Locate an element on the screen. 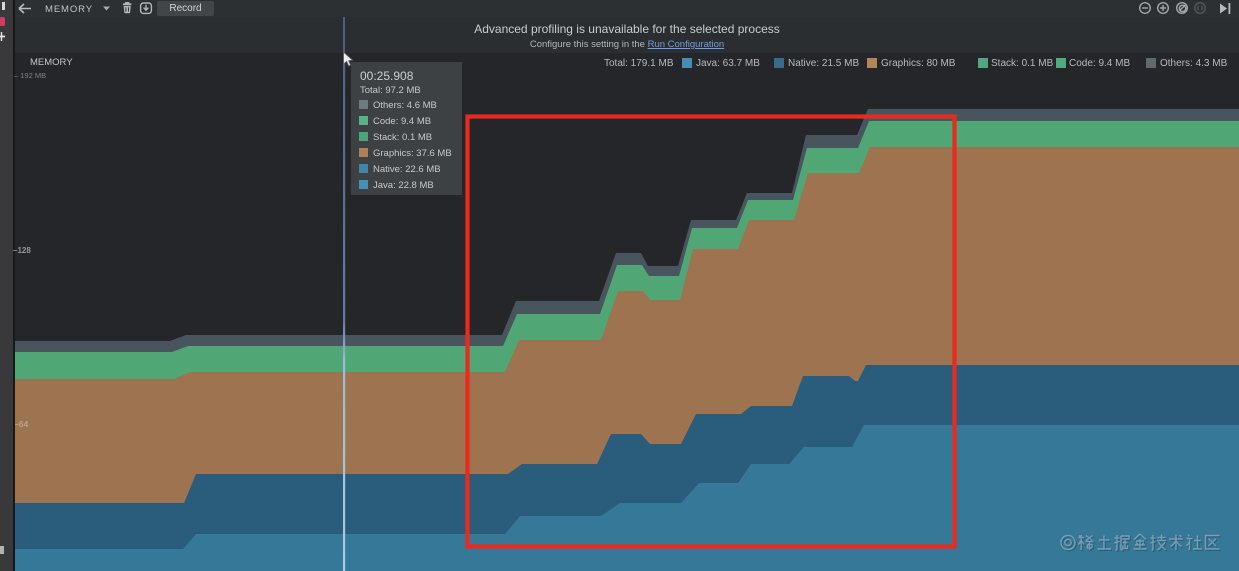 The width and height of the screenshot is (1239, 571). svg-text: –64 is located at coordinates (21, 424).